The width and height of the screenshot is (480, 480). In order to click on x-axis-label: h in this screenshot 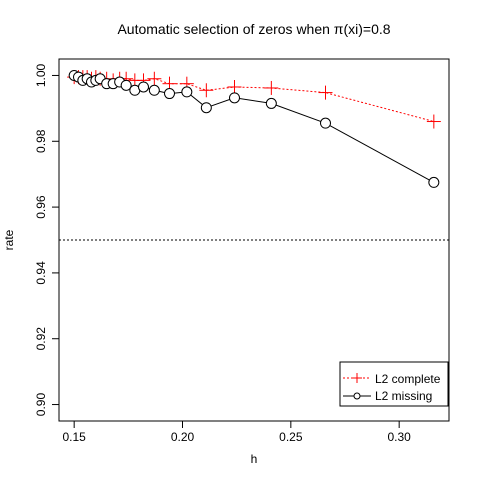, I will do `click(254, 459)`.